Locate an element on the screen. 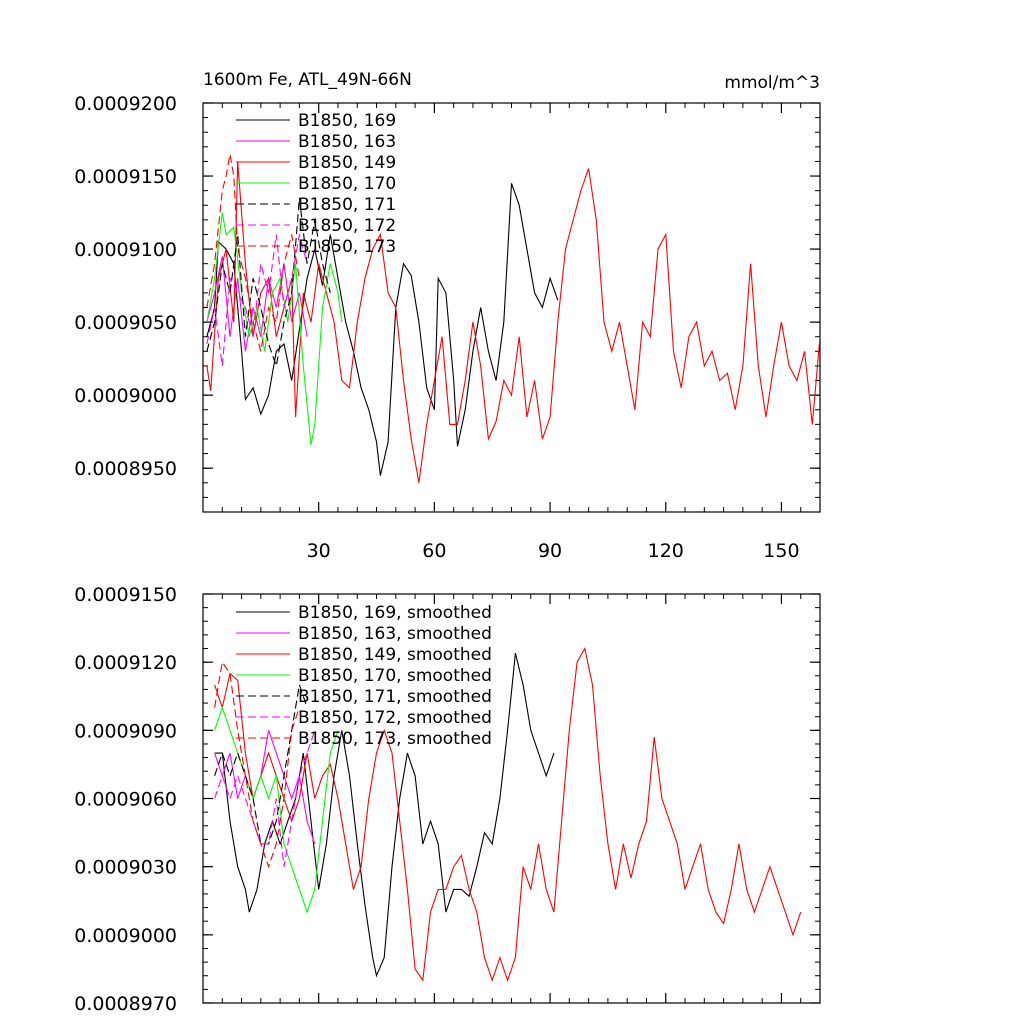 The image size is (1024, 1024). x-tick-label: 60 is located at coordinates (434, 551).